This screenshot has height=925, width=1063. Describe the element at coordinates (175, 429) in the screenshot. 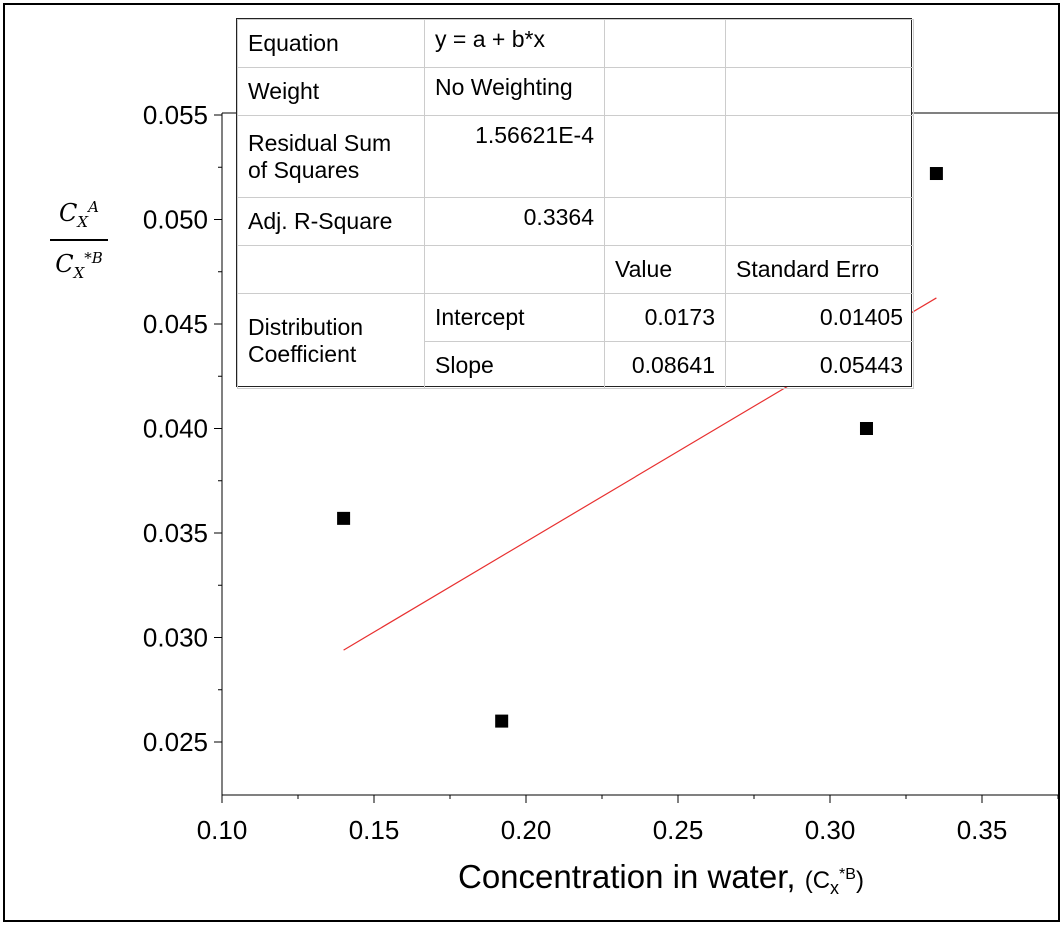

I see `y-tick-label: 0.040` at that location.